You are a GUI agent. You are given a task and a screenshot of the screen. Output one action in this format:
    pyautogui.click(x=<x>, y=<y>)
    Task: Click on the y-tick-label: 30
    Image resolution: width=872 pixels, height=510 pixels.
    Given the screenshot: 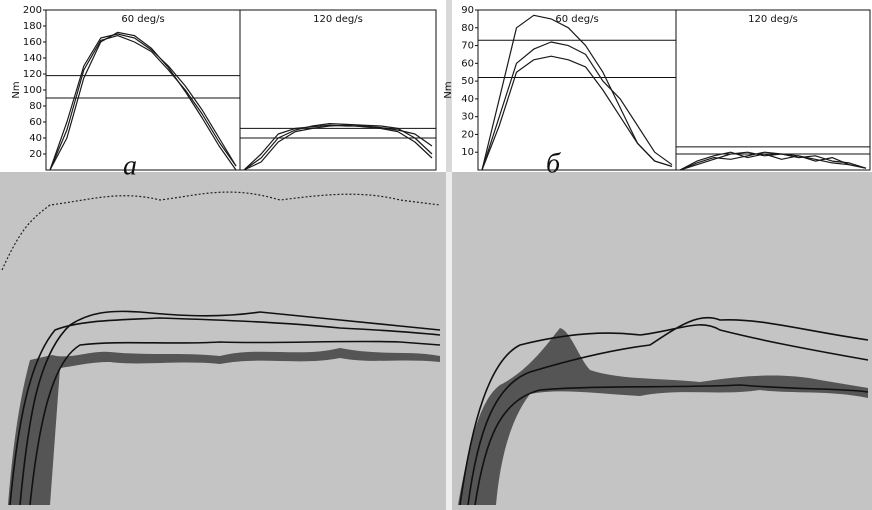 What is the action you would take?
    pyautogui.click(x=467, y=117)
    